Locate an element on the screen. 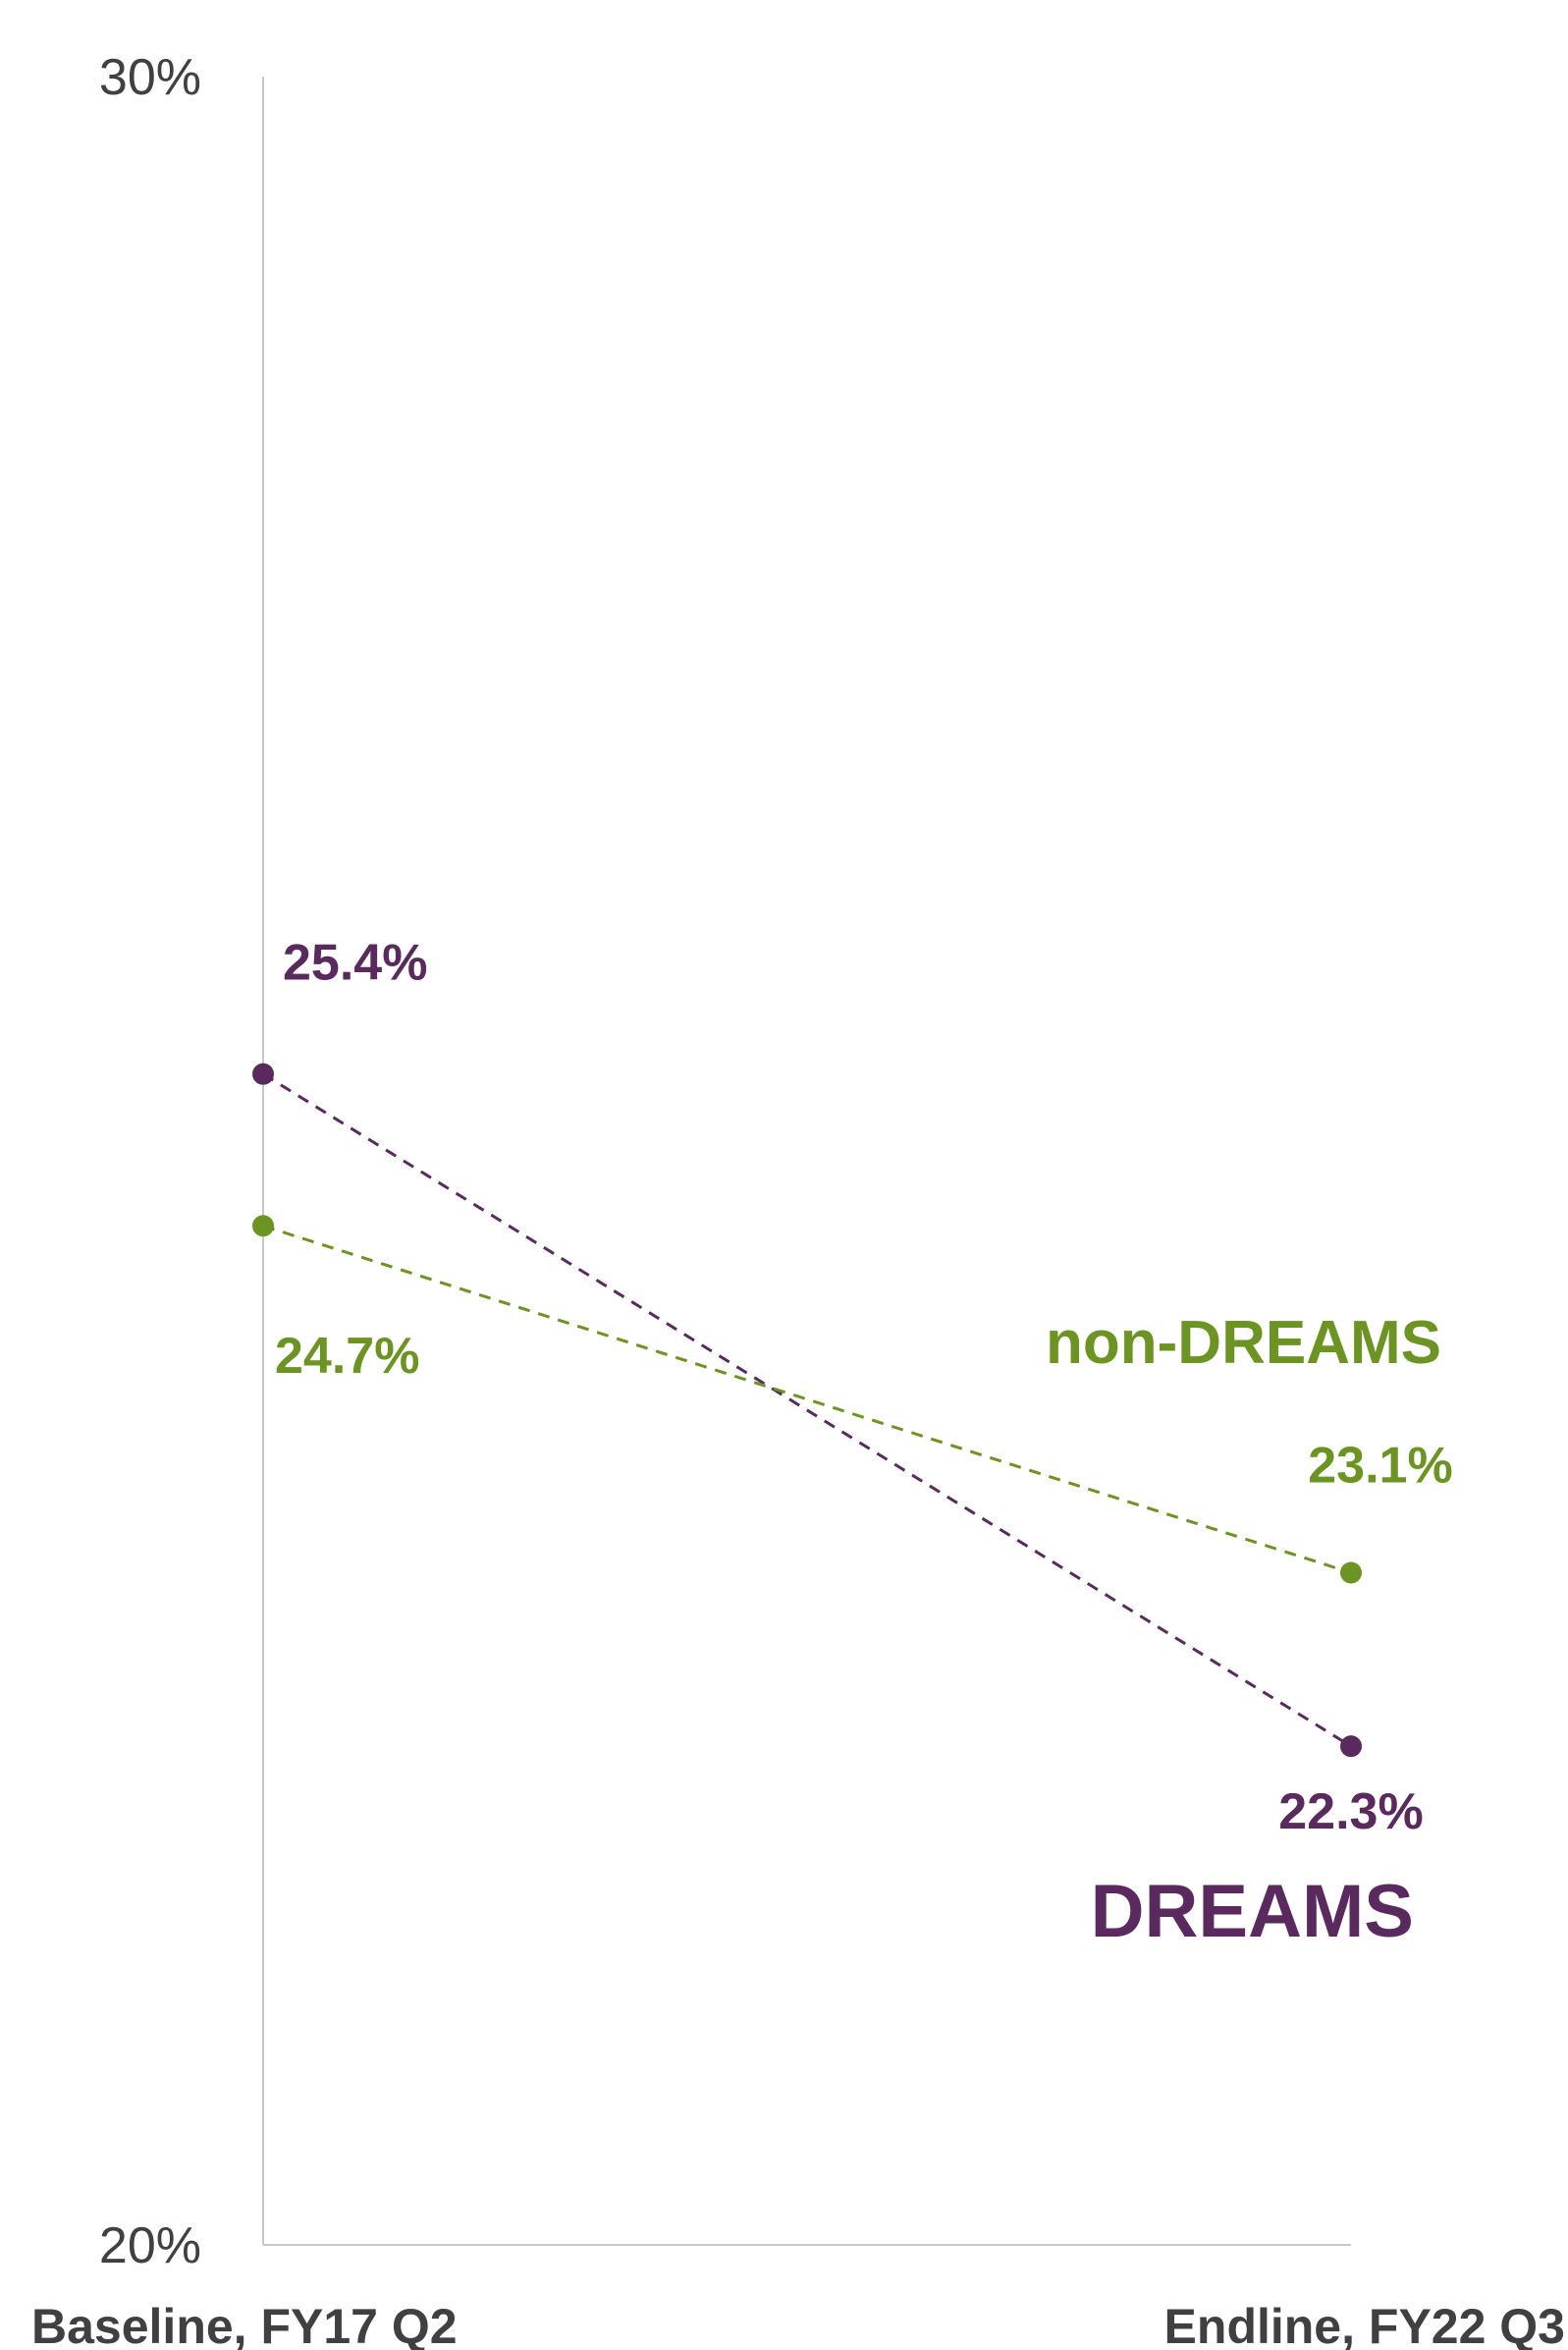  dreams-point-baseline is located at coordinates (263, 1074).